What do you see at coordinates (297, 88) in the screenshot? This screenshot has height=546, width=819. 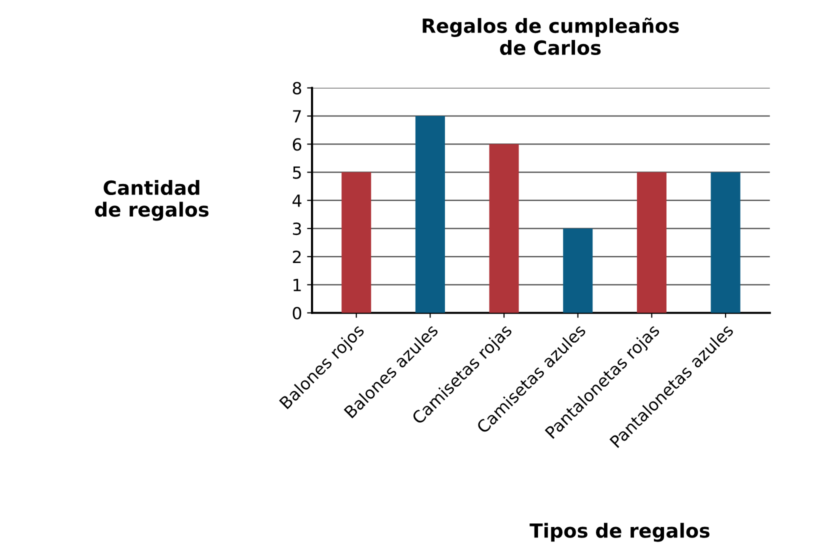 I see `y-tick-label: 8` at bounding box center [297, 88].